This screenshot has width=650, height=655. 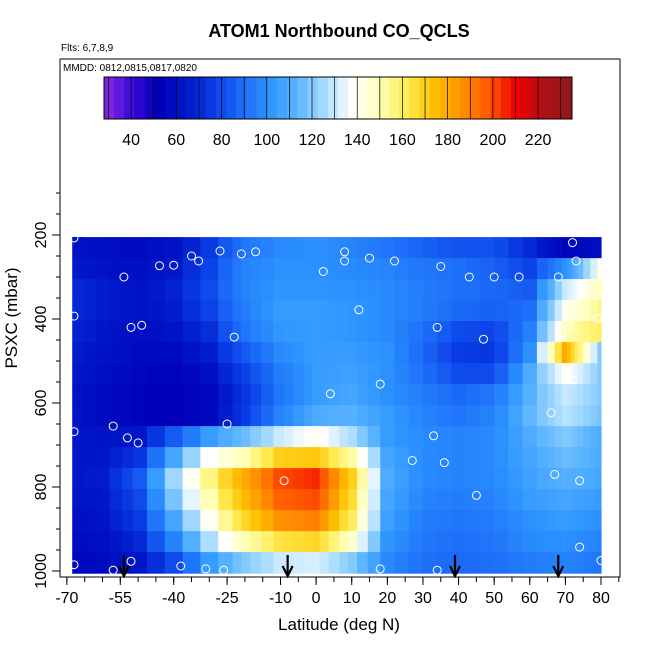 What do you see at coordinates (130, 68) in the screenshot?
I see `dates-note: MMDD: 0812,0815,0817,0820` at bounding box center [130, 68].